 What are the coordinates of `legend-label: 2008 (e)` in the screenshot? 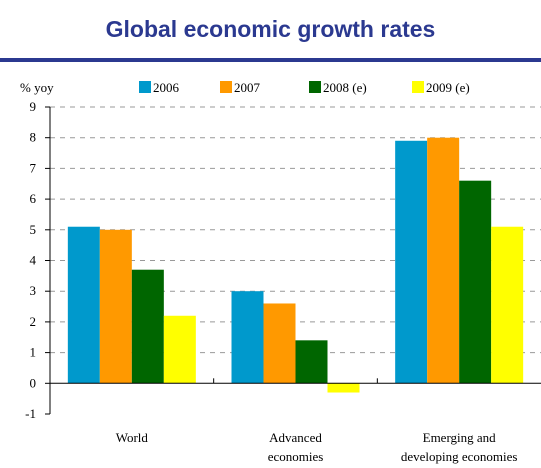 It's located at (345, 87).